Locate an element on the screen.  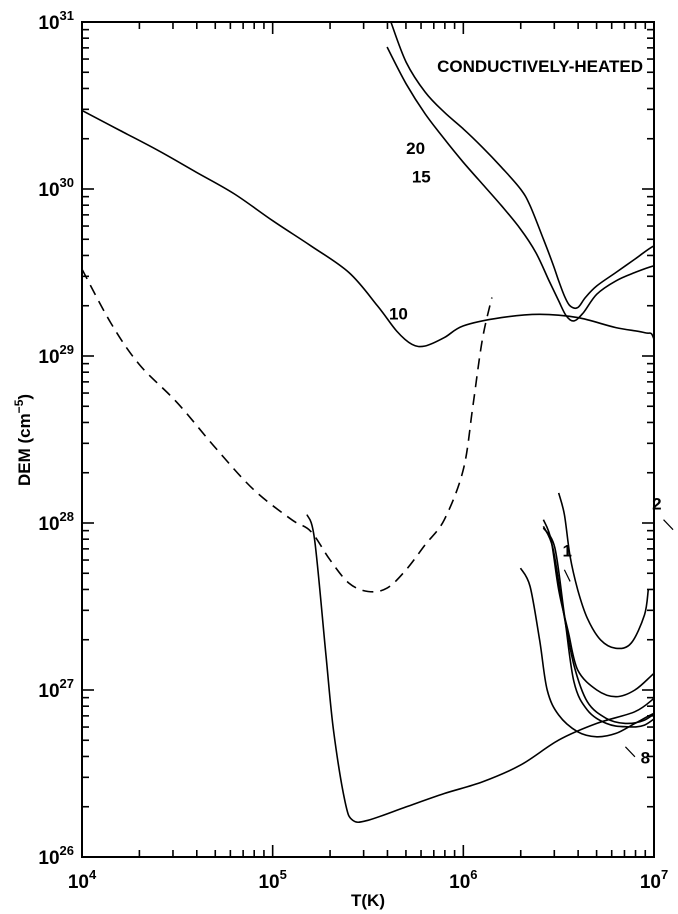
x-tick-label: 10⁶ is located at coordinates (463, 880).